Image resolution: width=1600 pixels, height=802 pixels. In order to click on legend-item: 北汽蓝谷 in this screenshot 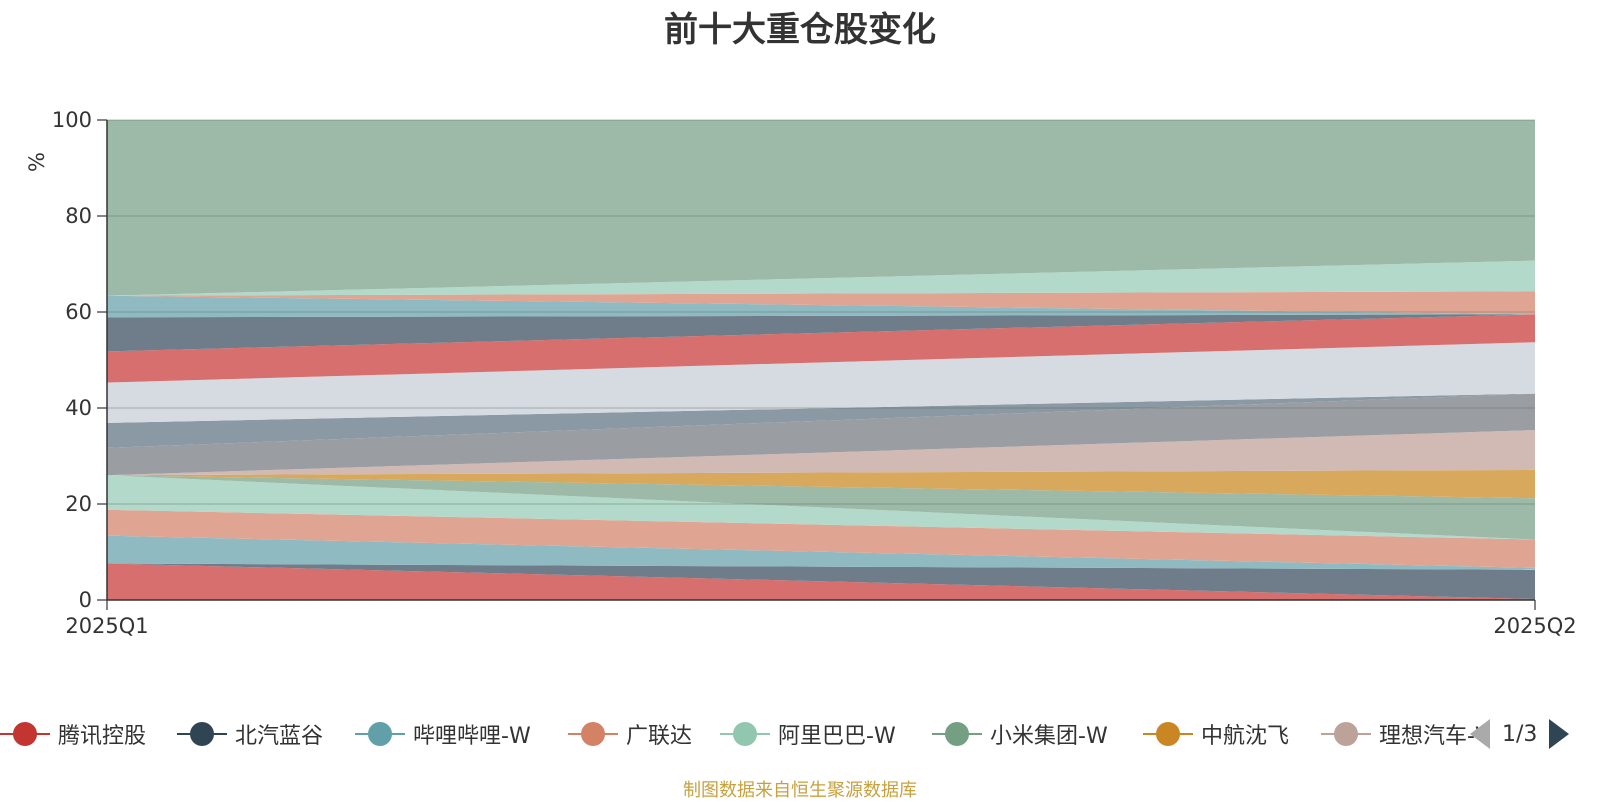, I will do `click(261, 734)`.